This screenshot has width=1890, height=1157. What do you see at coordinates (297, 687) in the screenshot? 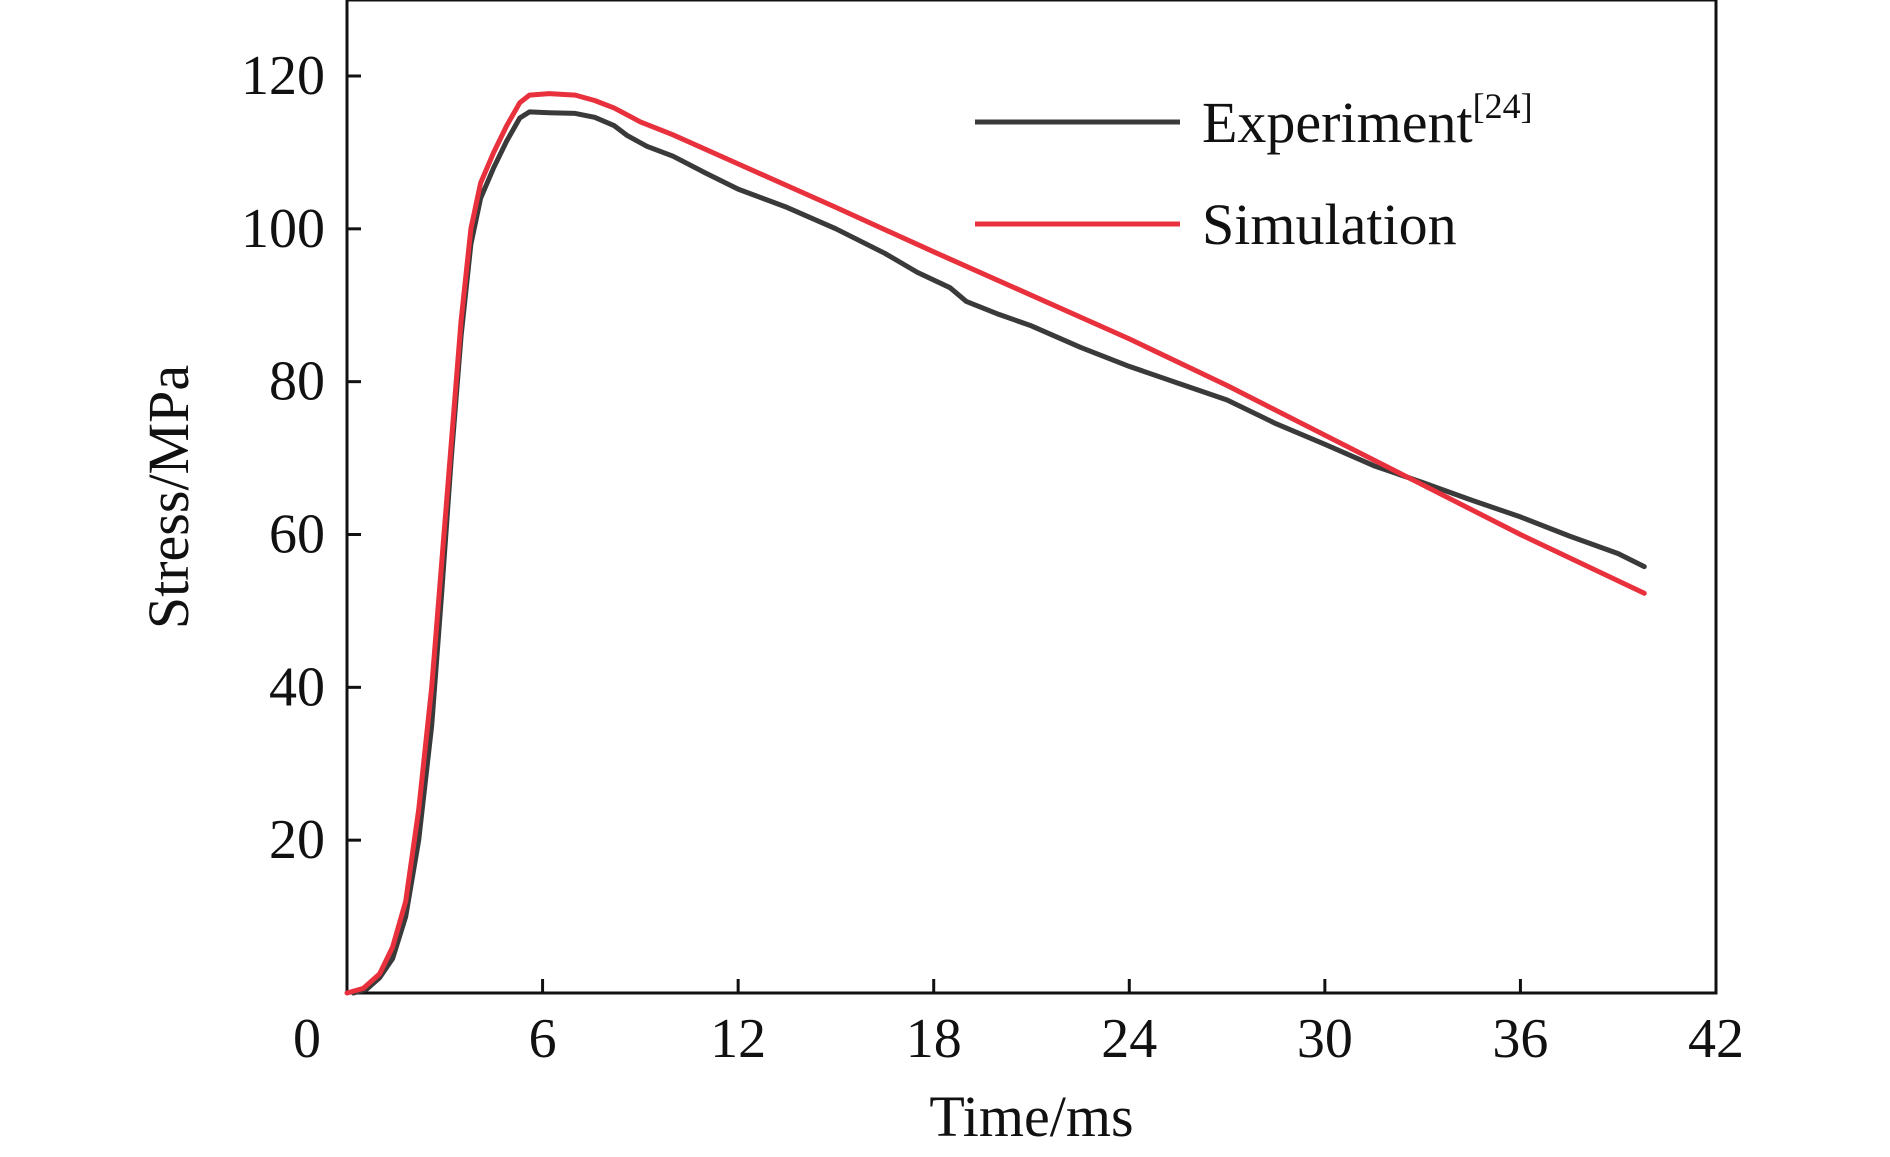
I see `y-tick-label: 40` at bounding box center [297, 687].